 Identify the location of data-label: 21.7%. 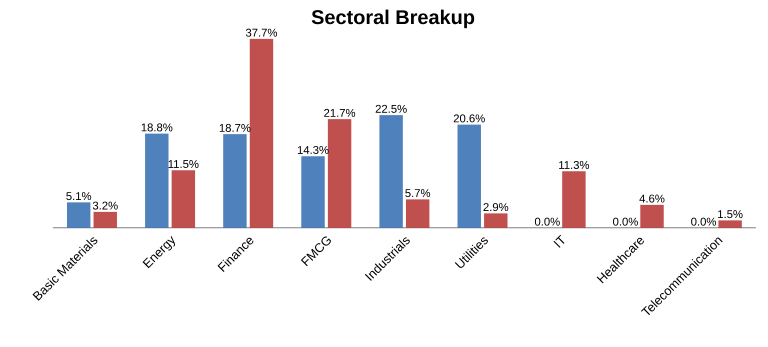
(340, 112).